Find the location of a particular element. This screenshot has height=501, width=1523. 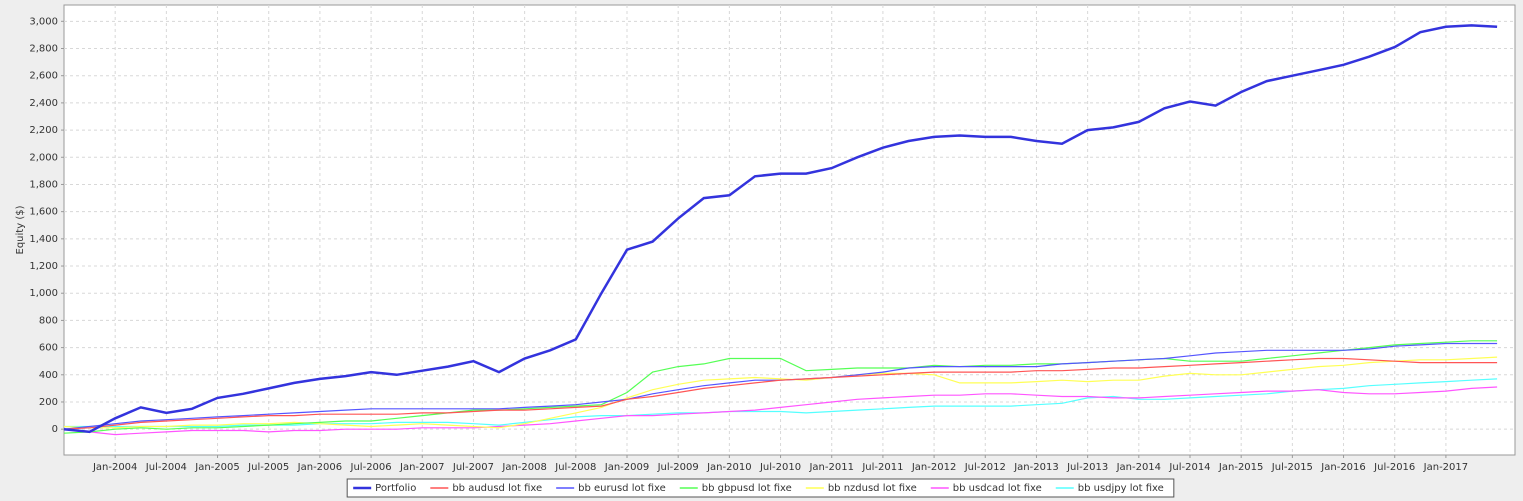

x-tick-label: Jan-2004 is located at coordinates (114, 467).